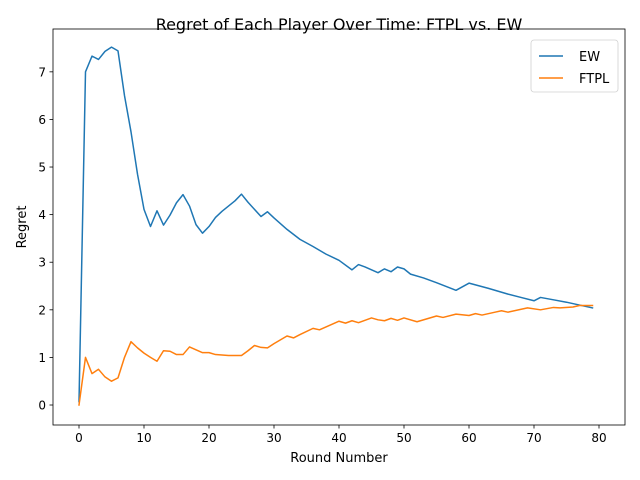 This screenshot has width=640, height=480. What do you see at coordinates (594, 79) in the screenshot?
I see `legend-label-ftpl: FTPL` at bounding box center [594, 79].